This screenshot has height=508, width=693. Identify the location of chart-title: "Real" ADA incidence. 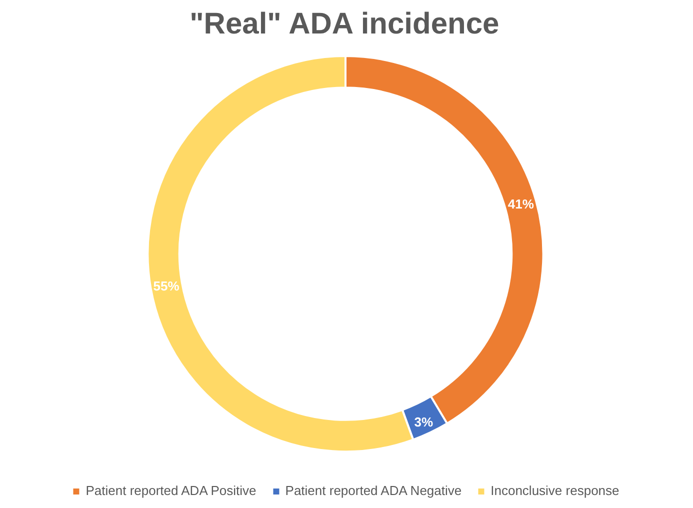
(345, 24).